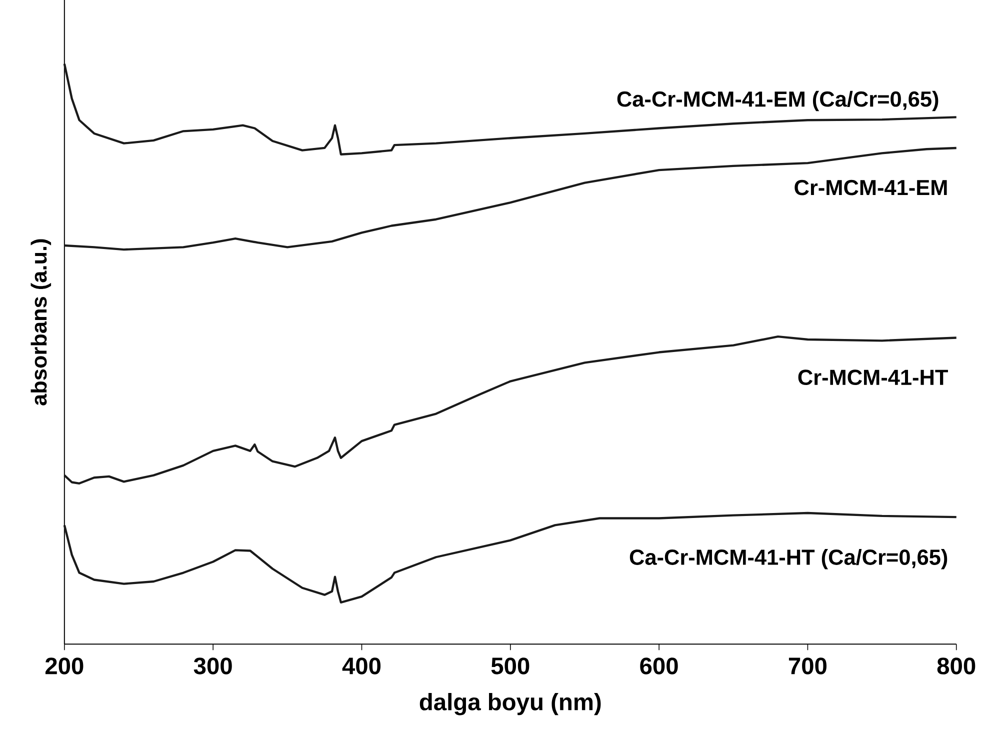 The image size is (996, 748). I want to click on x-tick-label: 800, so click(956, 665).